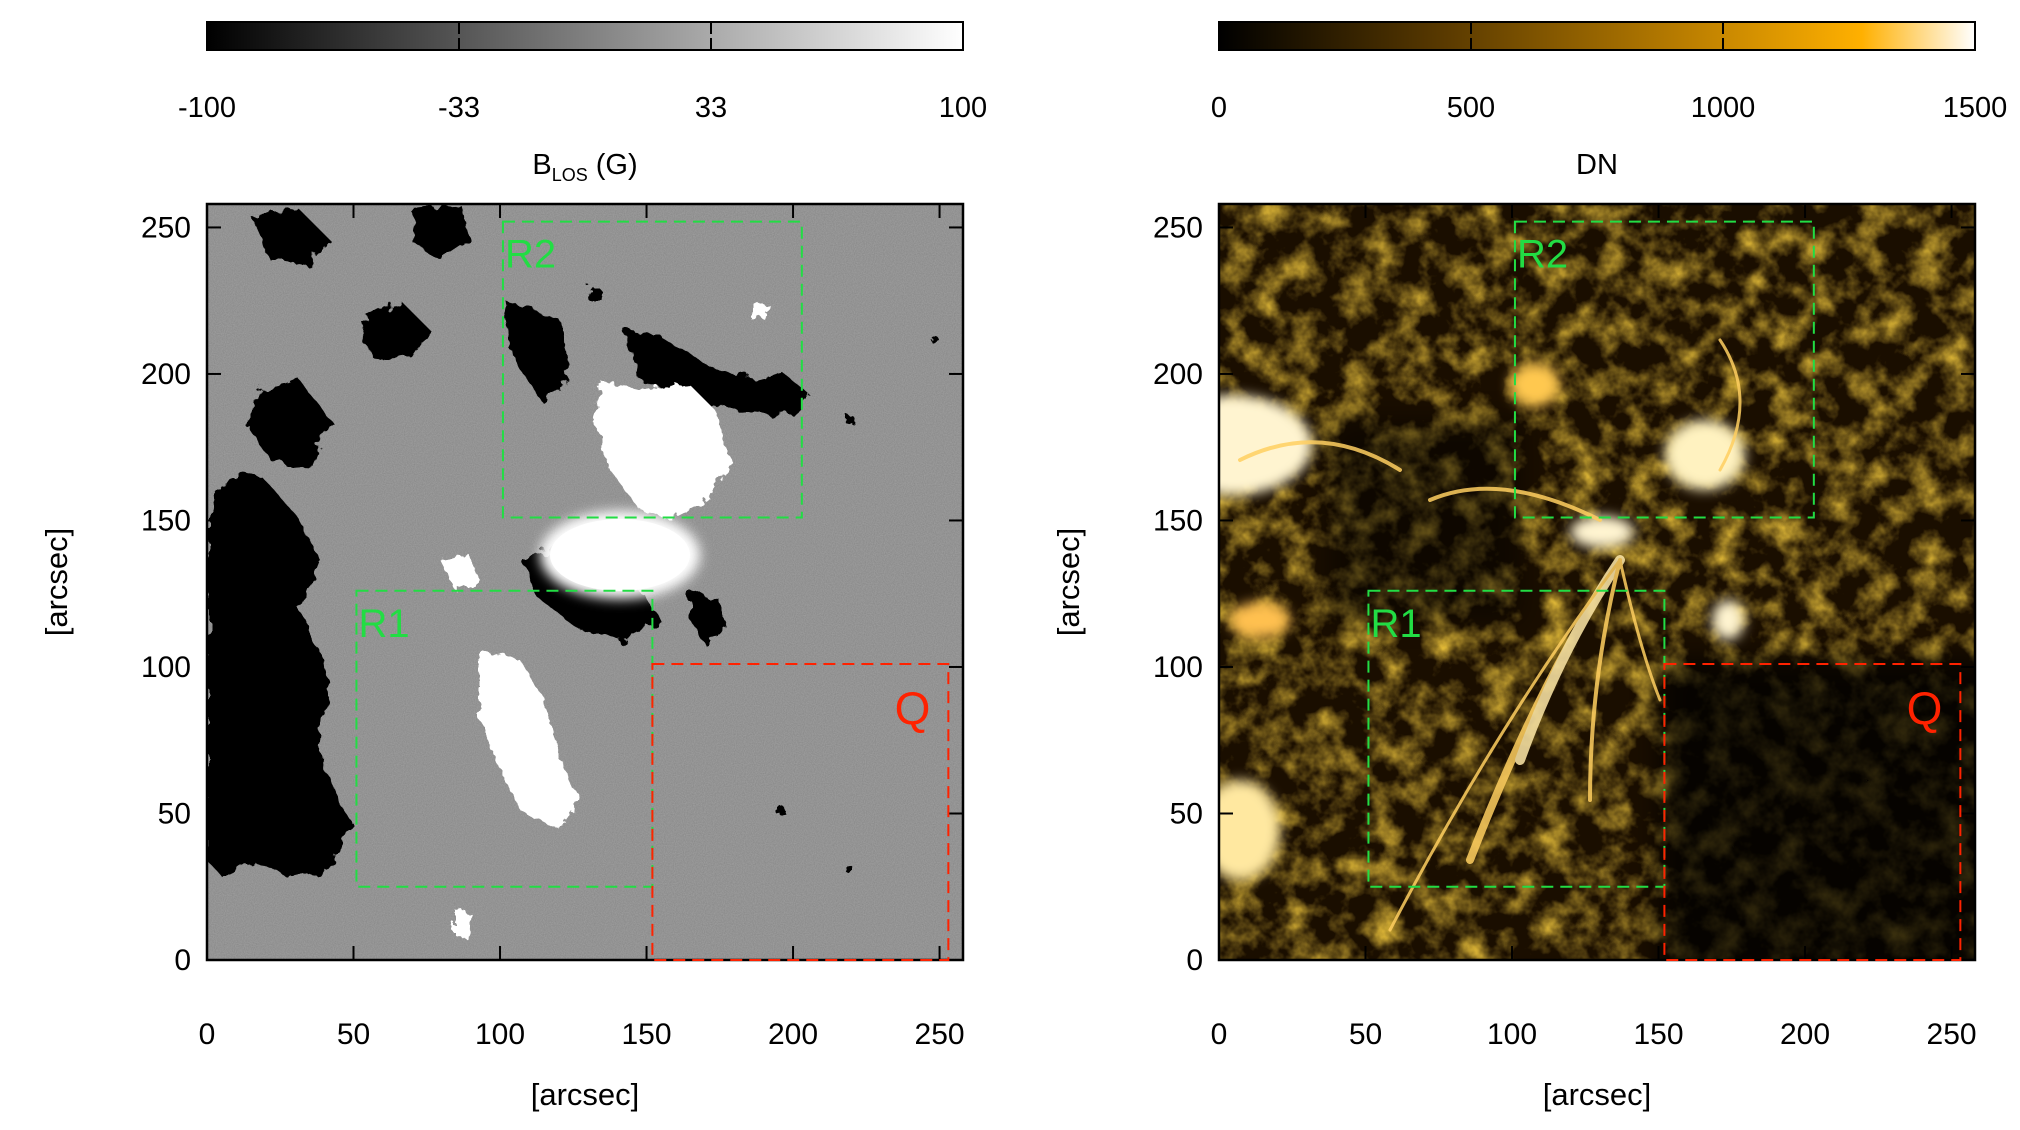  I want to click on magnetogram-region-r2-label: R2, so click(530, 255).